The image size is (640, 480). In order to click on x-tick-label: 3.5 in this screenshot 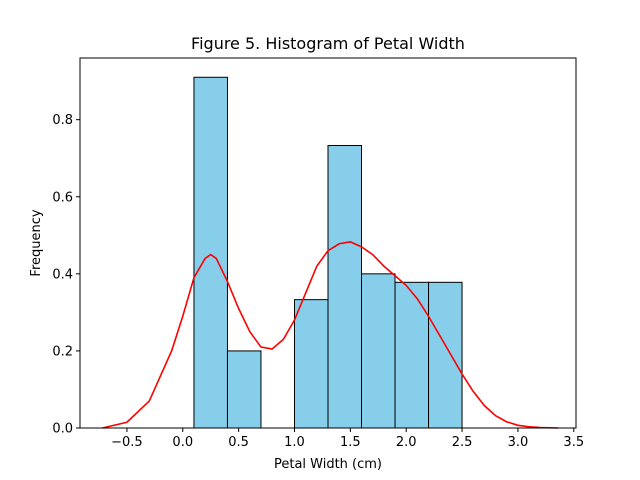, I will do `click(573, 442)`.